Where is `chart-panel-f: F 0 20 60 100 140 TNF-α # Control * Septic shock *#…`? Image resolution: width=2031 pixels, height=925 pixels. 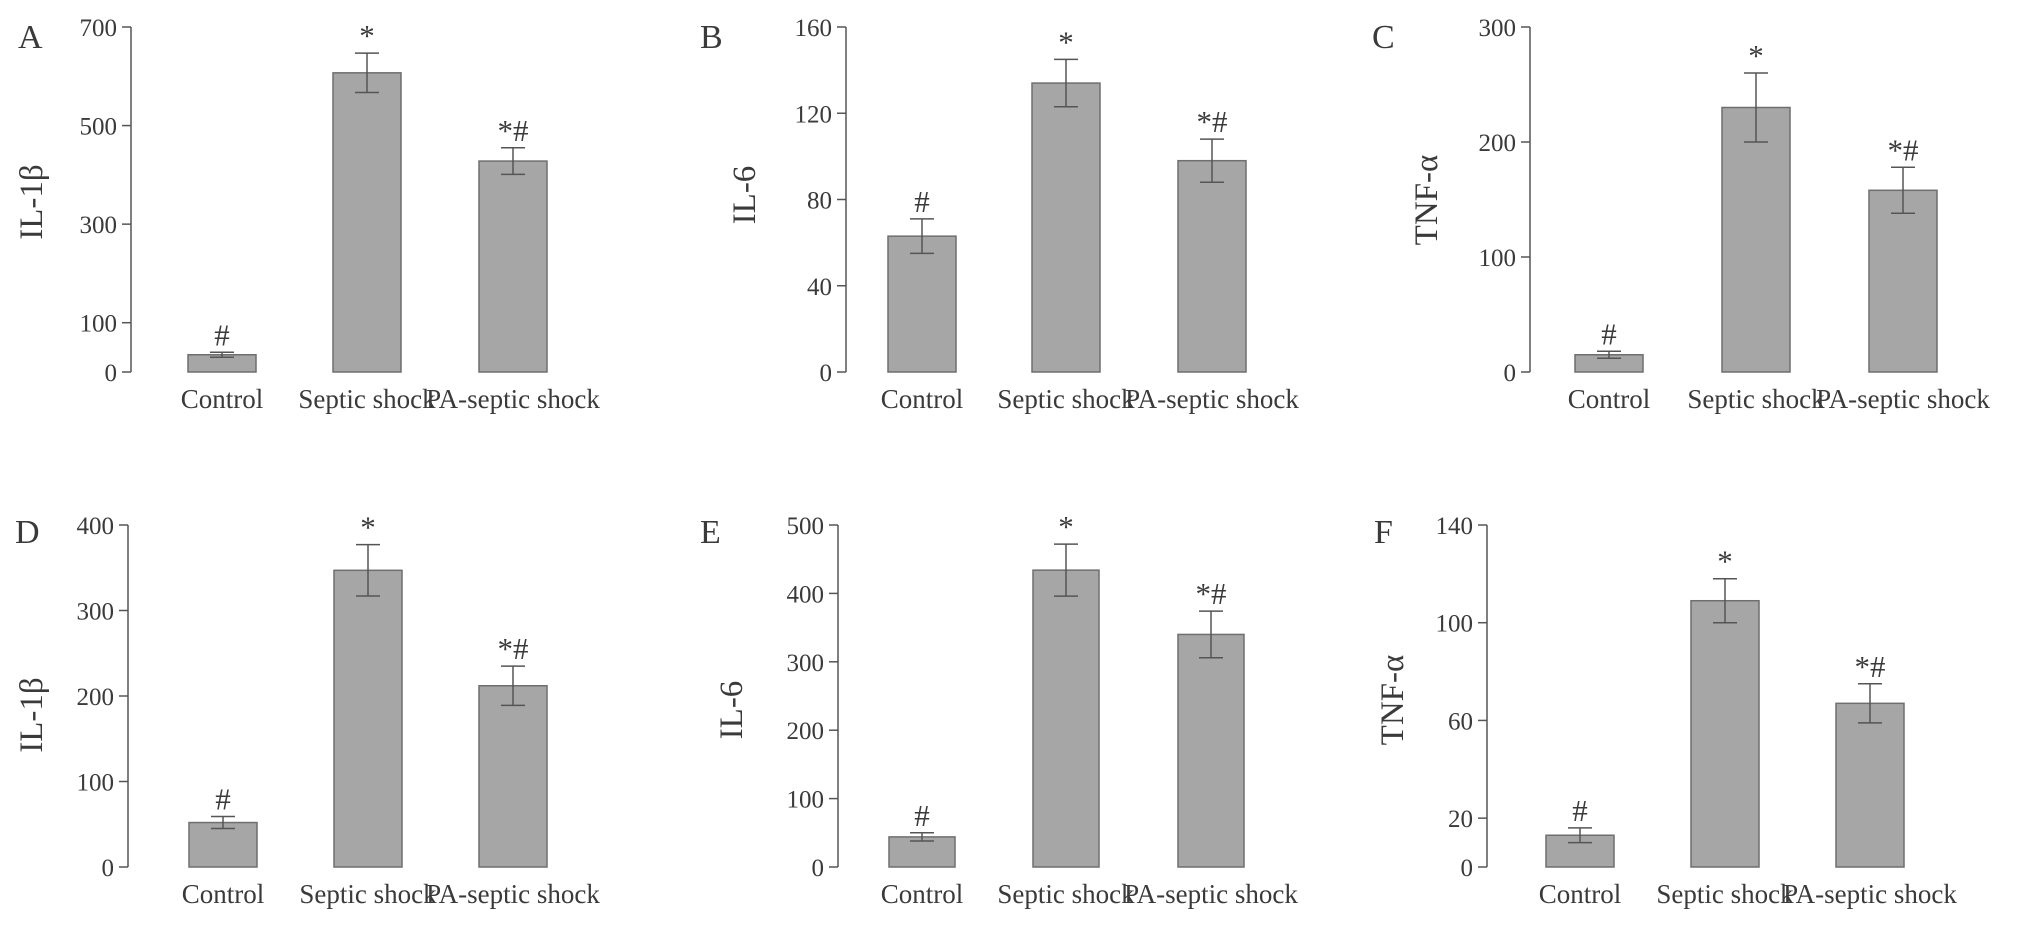
chart-panel-f: F 0 20 60 100 140 TNF-α # Control * Septic shock *#… is located at coordinates (1665, 711).